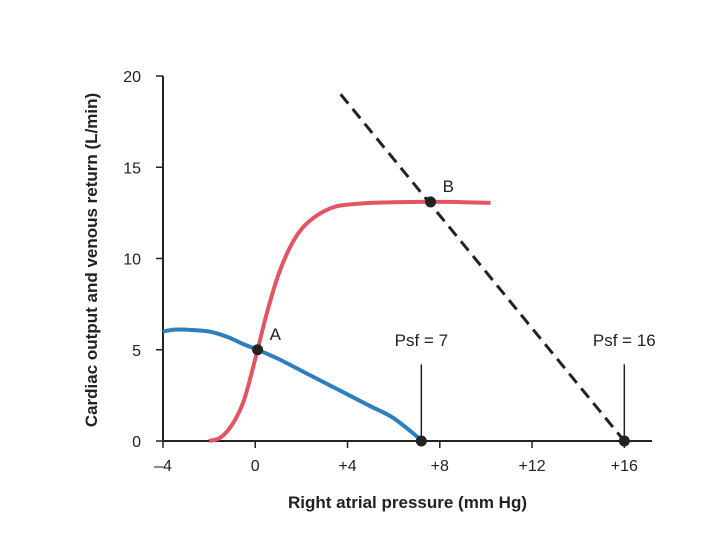 This screenshot has height=540, width=720. I want to click on y-tick-label: 15, so click(132, 168).